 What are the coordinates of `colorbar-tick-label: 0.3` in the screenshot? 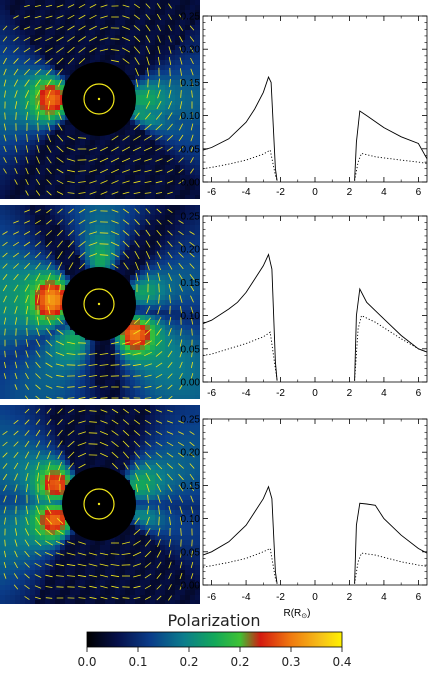 It's located at (290, 662).